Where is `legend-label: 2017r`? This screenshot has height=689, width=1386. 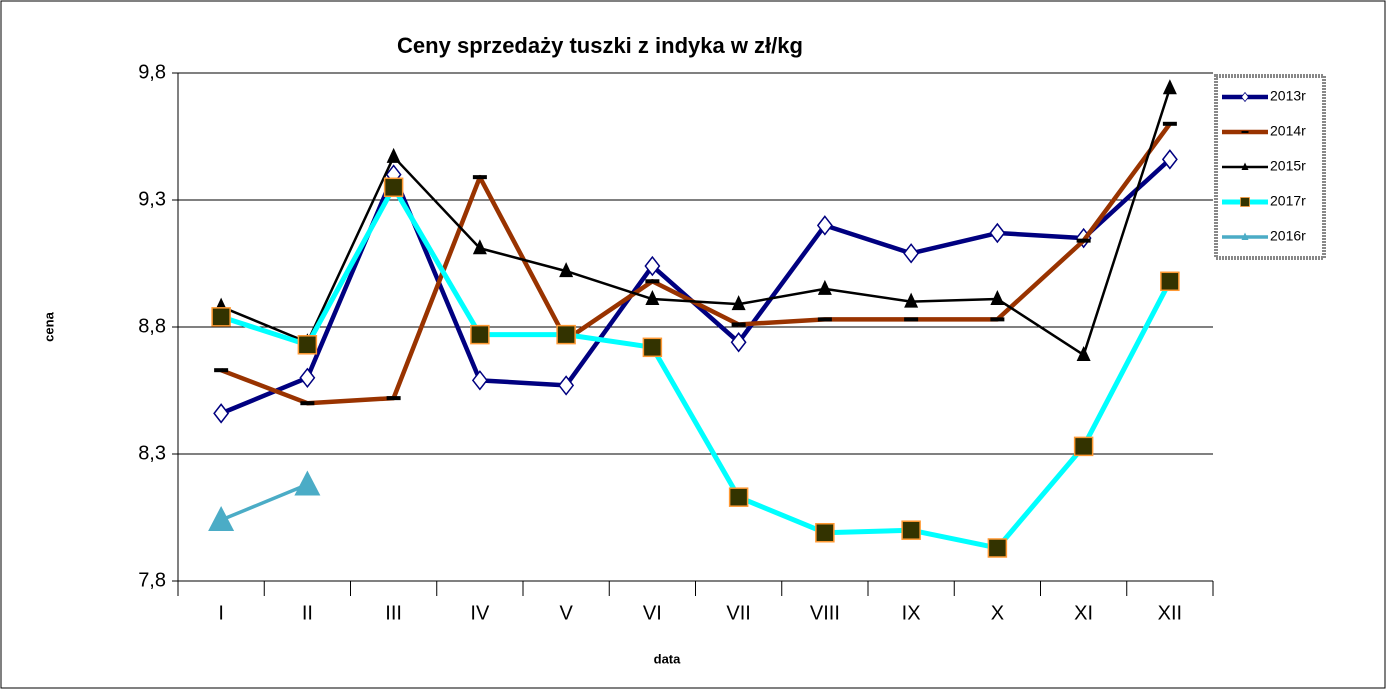
legend-label: 2017r is located at coordinates (1288, 201).